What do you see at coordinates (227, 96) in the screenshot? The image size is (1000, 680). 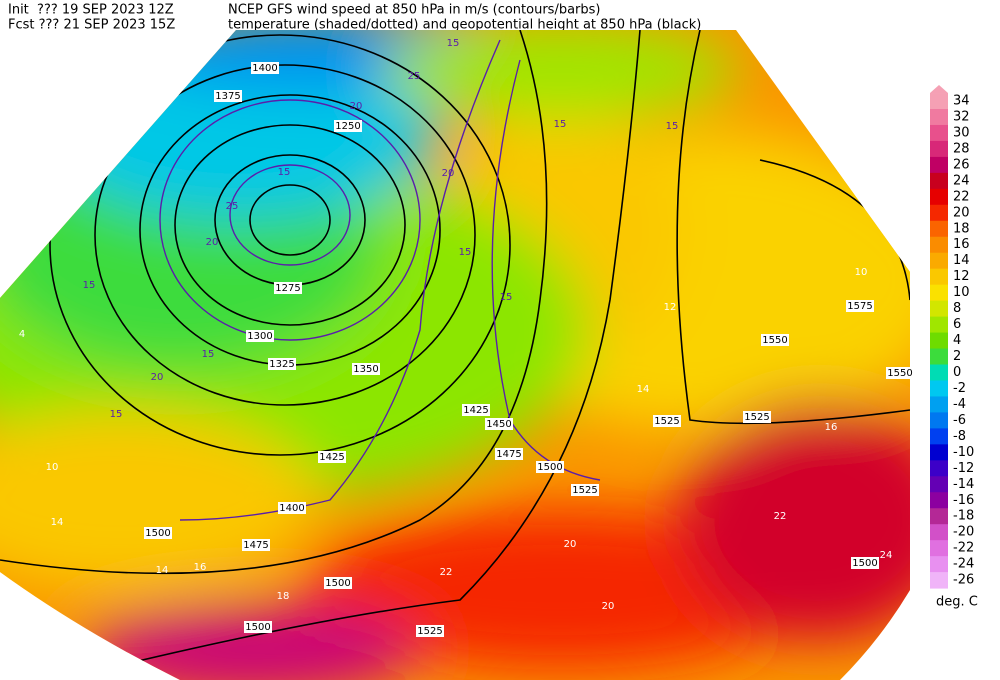 I see `height-label: 1375` at bounding box center [227, 96].